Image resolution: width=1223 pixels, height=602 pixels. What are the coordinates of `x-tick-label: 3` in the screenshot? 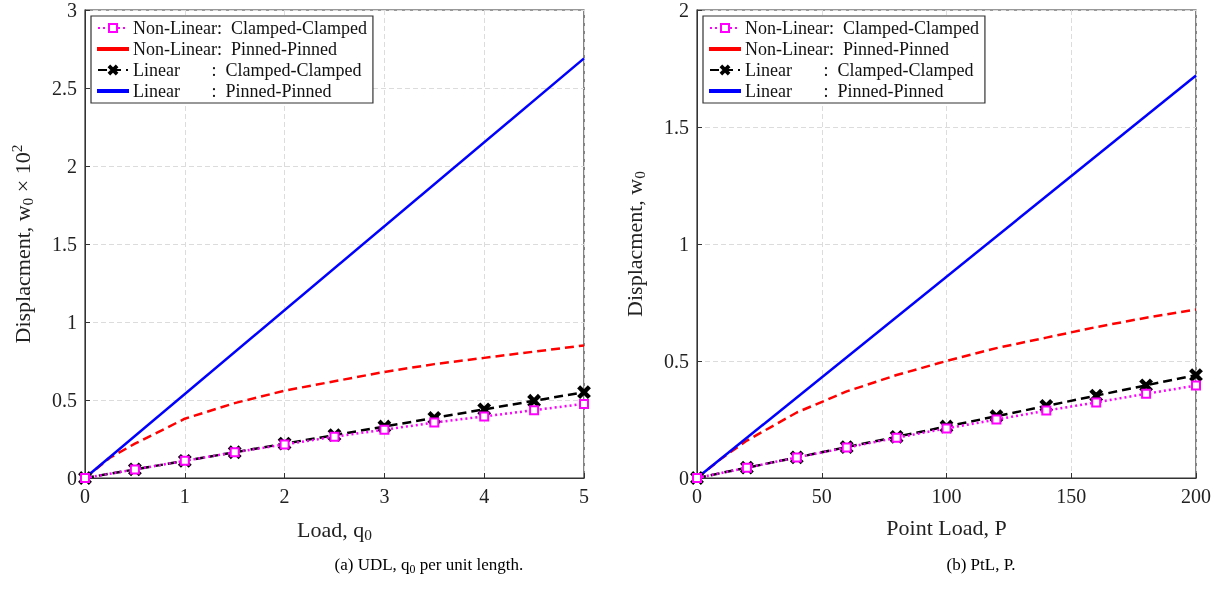 It's located at (384, 496).